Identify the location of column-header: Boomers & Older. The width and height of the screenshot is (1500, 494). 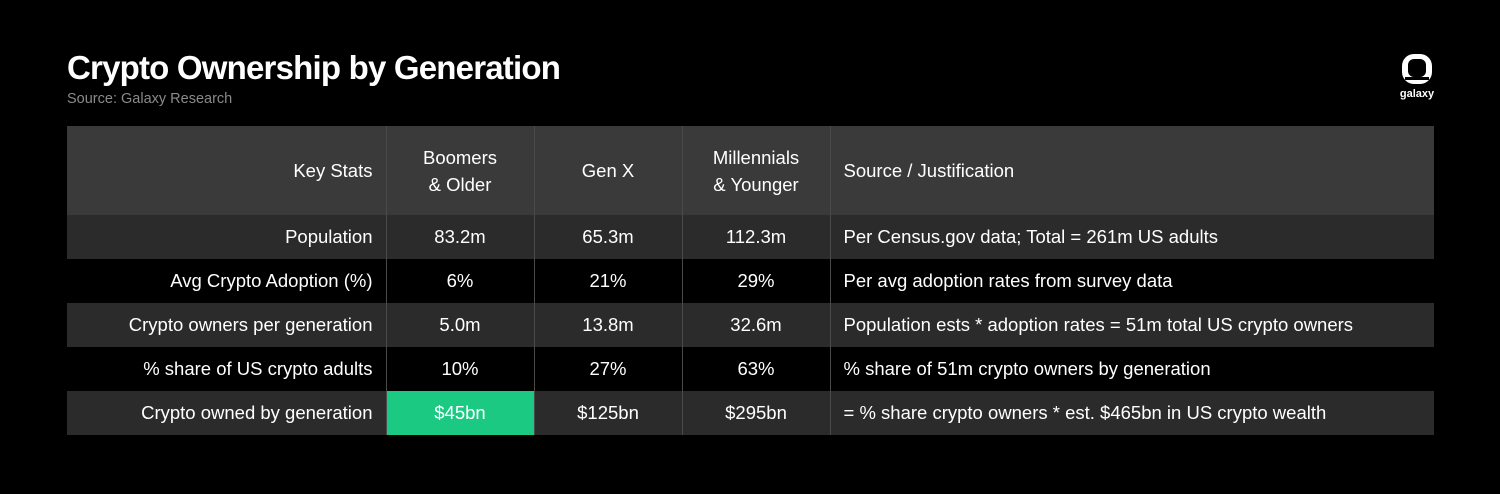
(460, 170).